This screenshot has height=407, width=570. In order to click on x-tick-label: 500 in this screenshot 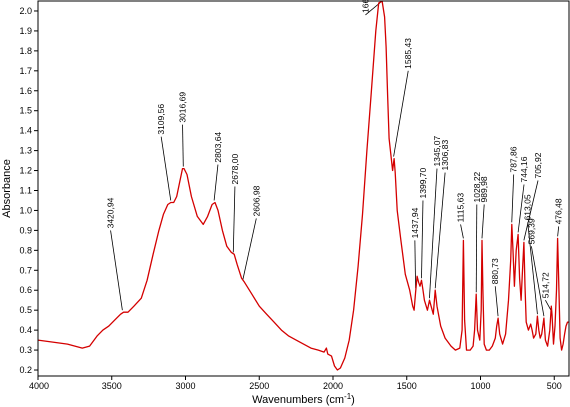, I will do `click(554, 386)`.